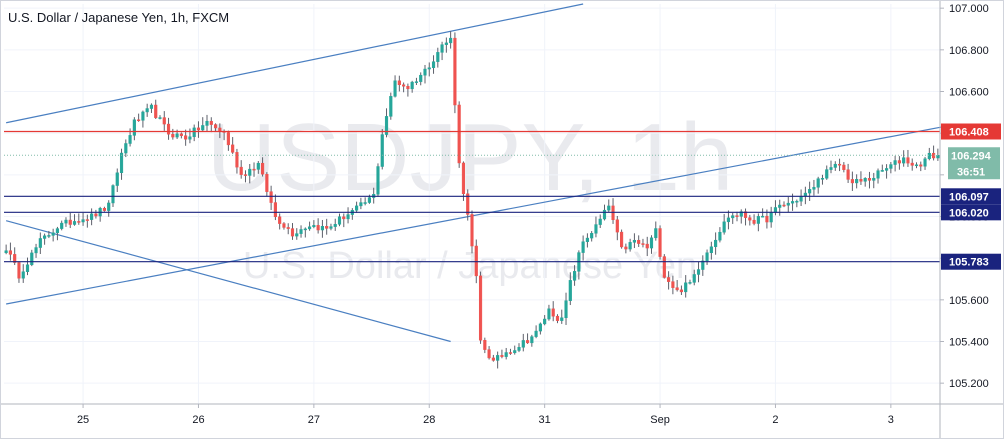 The image size is (1004, 439). I want to click on y-tick-label: 106.600, so click(969, 93).